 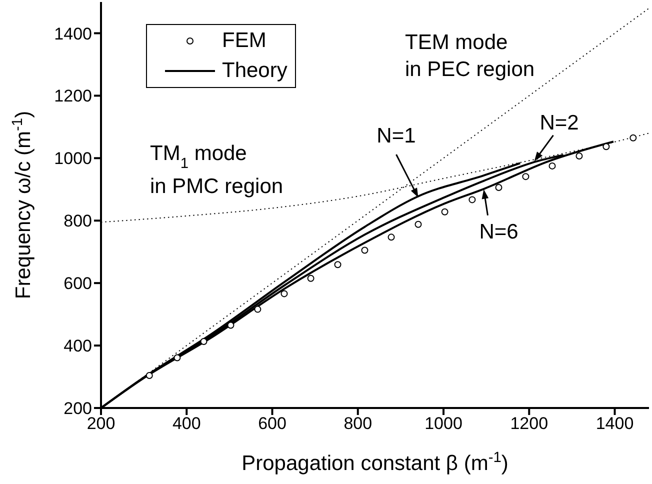 I want to click on annotation: N=1, so click(x=396, y=136).